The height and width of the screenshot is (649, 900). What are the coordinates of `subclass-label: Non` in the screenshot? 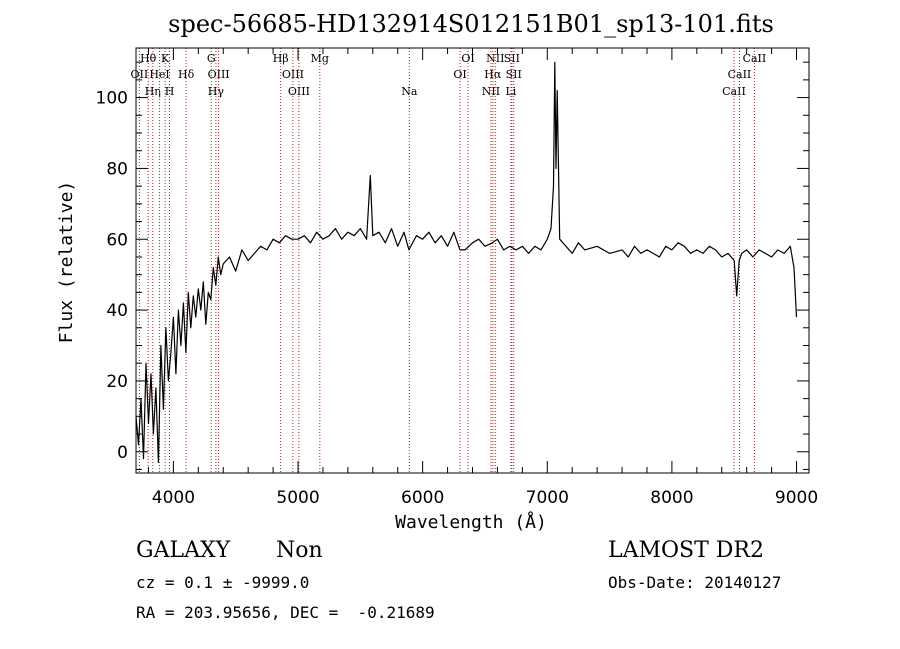 It's located at (299, 550).